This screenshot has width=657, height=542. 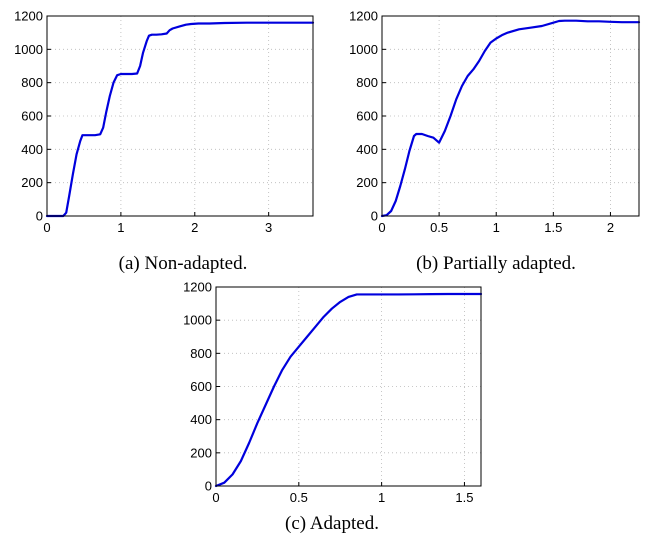 What do you see at coordinates (268, 227) in the screenshot?
I see `x-tick-label: 3` at bounding box center [268, 227].